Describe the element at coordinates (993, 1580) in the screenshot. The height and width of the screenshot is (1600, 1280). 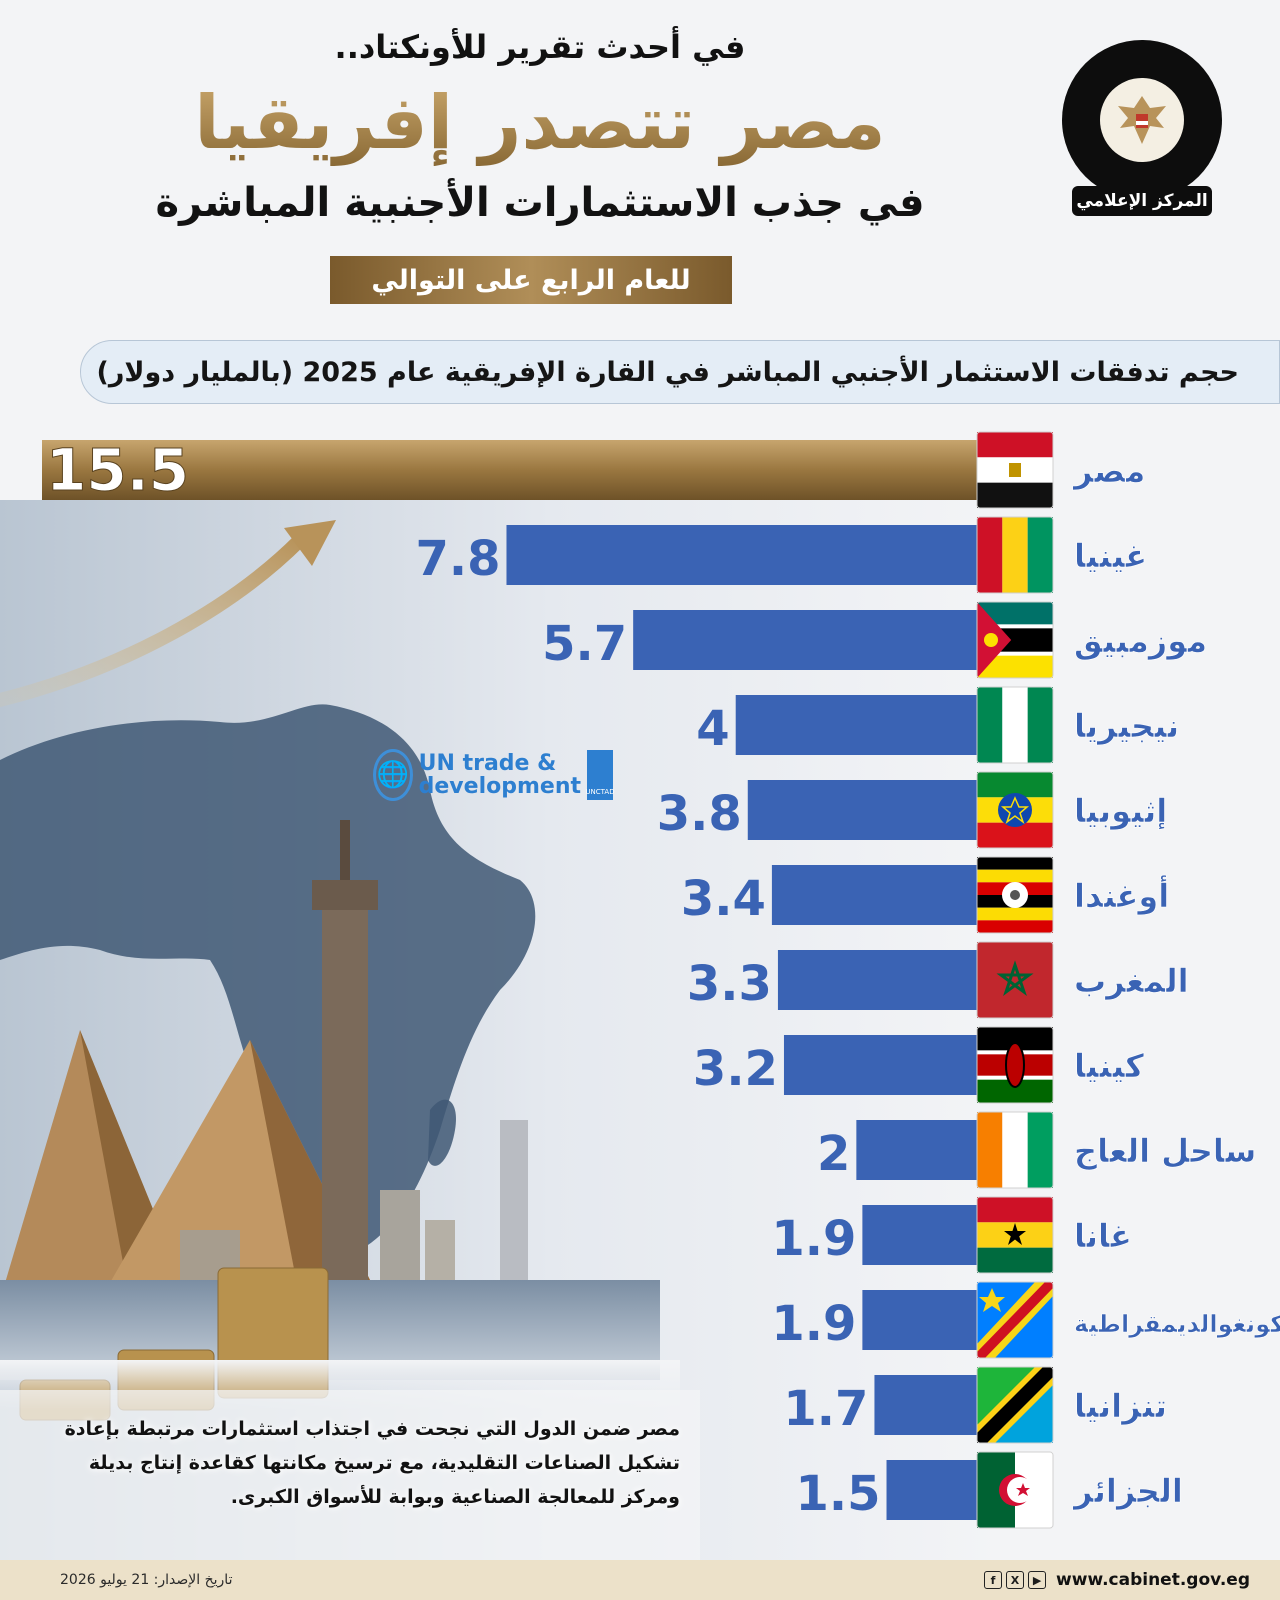
I see `facebook-icon: f` at that location.